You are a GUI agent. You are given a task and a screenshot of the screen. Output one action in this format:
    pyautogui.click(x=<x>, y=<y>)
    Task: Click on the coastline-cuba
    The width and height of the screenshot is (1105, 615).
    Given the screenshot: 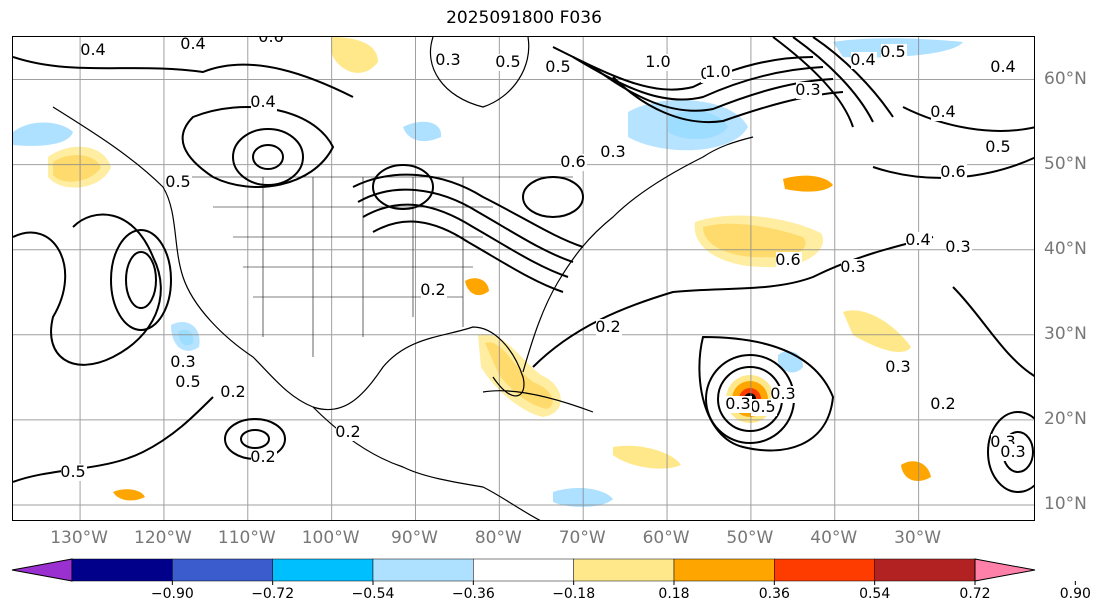 What is the action you would take?
    pyautogui.click(x=538, y=401)
    